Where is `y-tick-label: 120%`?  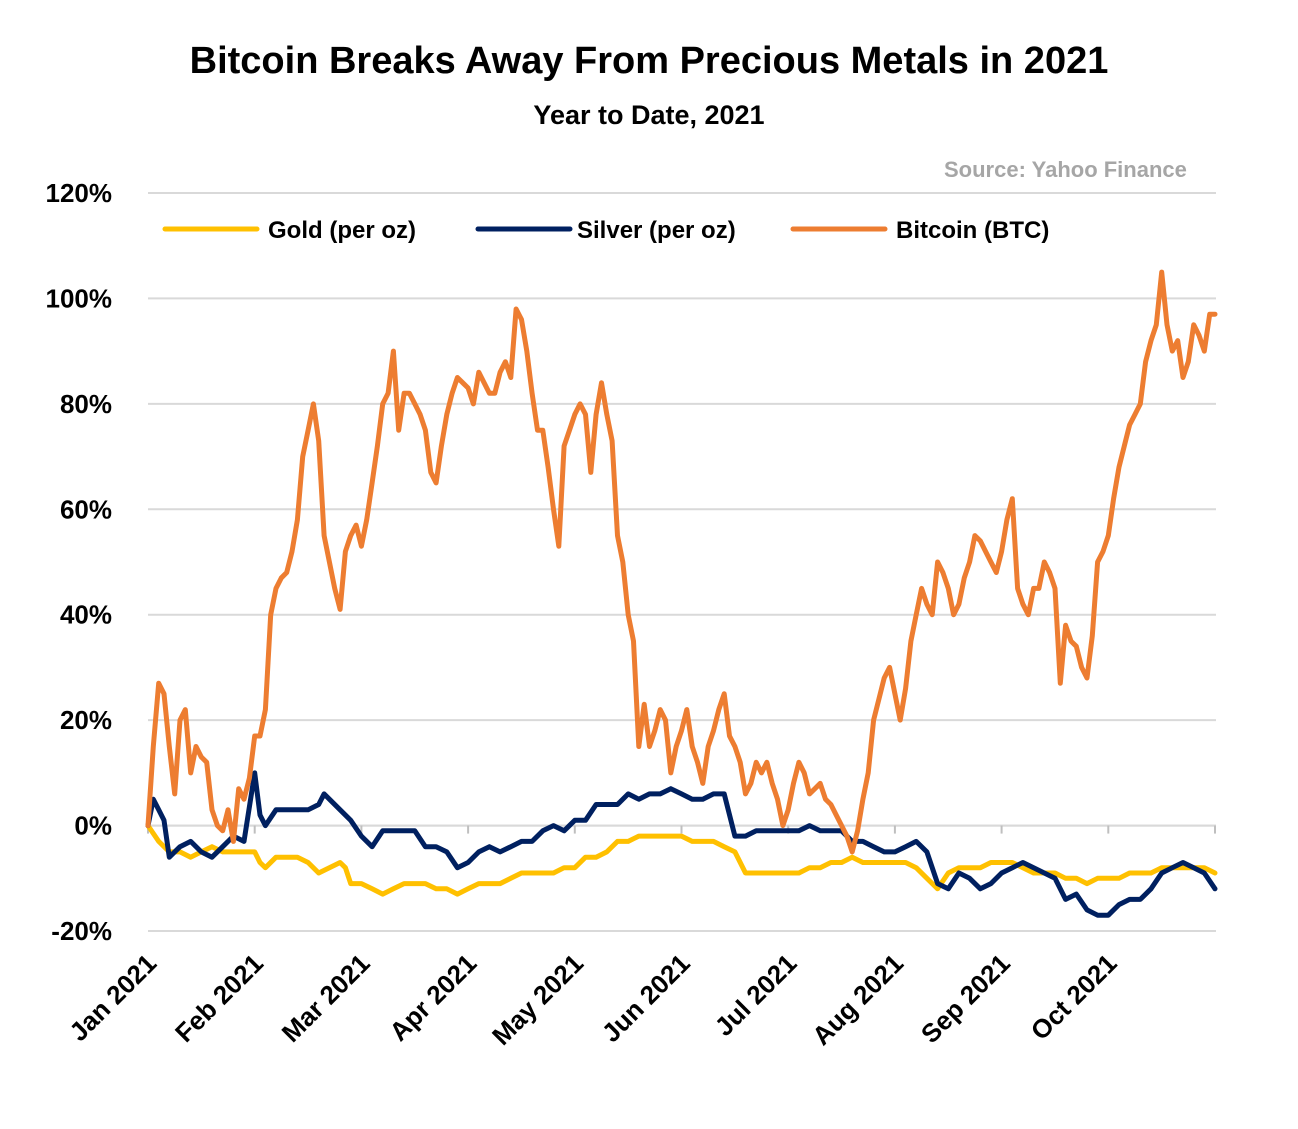 y-tick-label: 120% is located at coordinates (79, 193).